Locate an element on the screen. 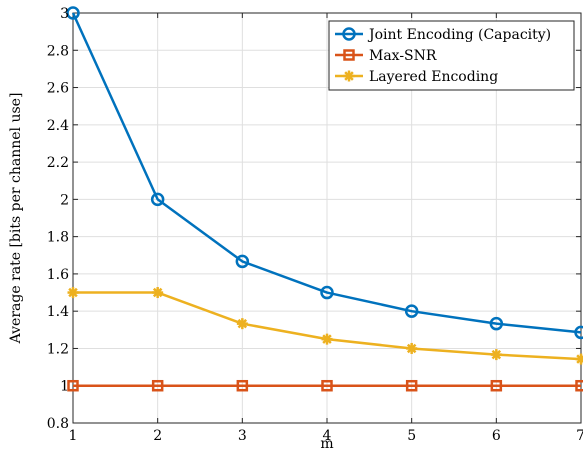  y-tick-label: 2.2 is located at coordinates (58, 163).